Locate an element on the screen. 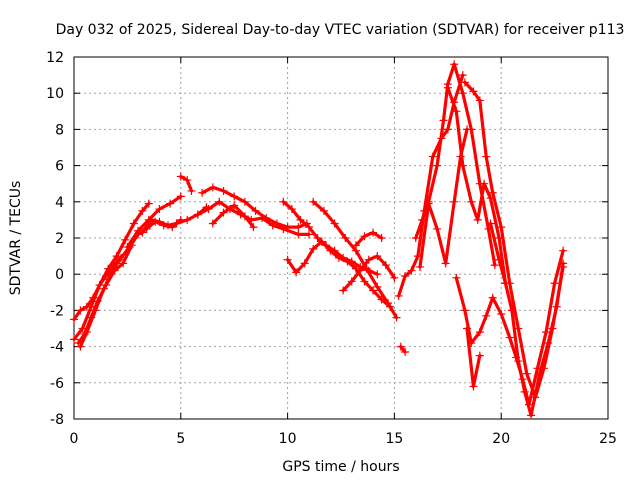 The width and height of the screenshot is (640, 480). x-axis-label: GPS time / hours is located at coordinates (340, 467).